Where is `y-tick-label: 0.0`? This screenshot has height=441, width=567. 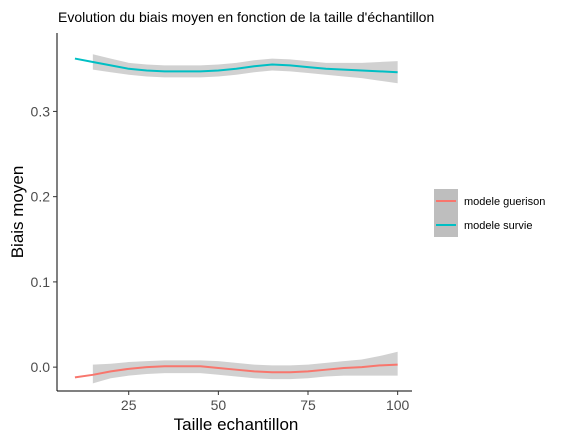 y-tick-label: 0.0 is located at coordinates (41, 367).